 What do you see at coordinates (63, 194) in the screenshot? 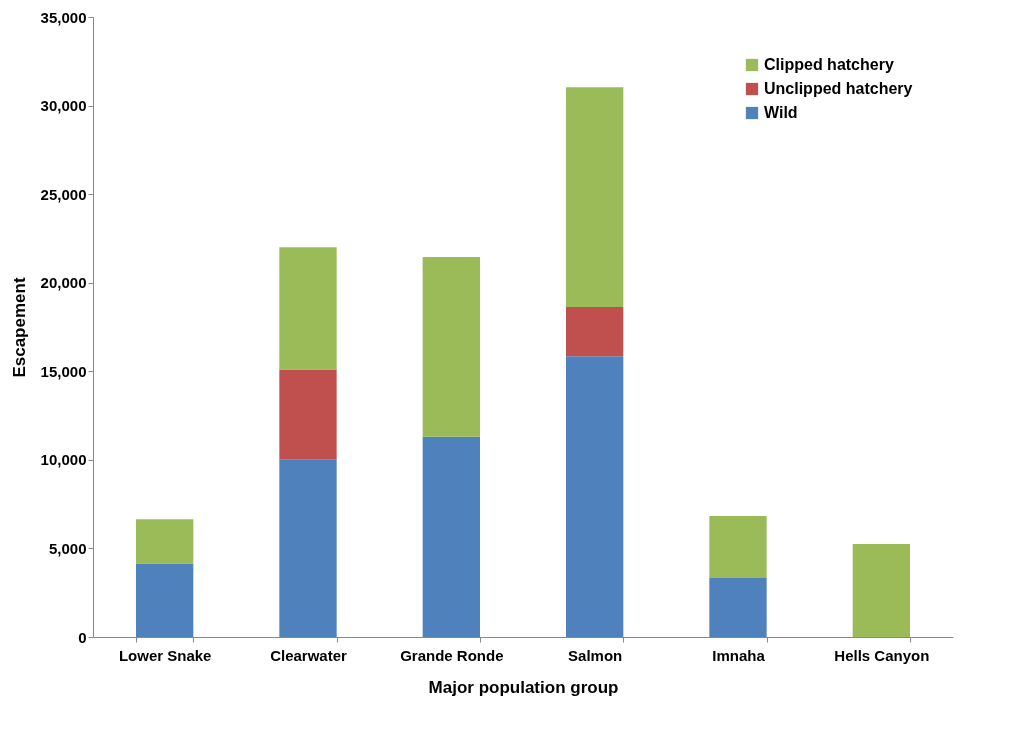
I see `y-tick-label: 25,000` at bounding box center [63, 194].